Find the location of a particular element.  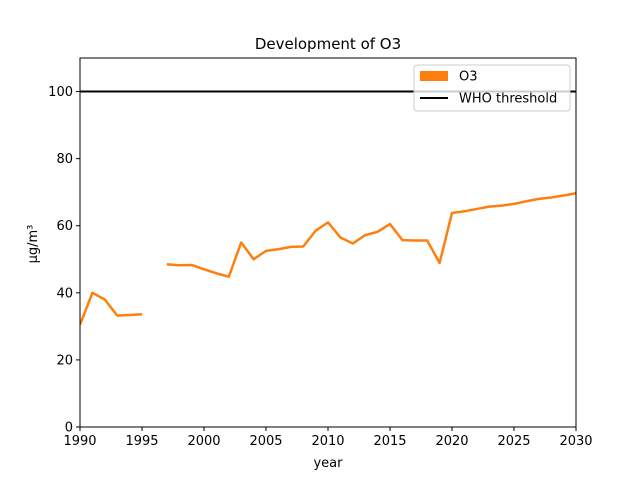

x-tick-label: 2000 is located at coordinates (203, 441).